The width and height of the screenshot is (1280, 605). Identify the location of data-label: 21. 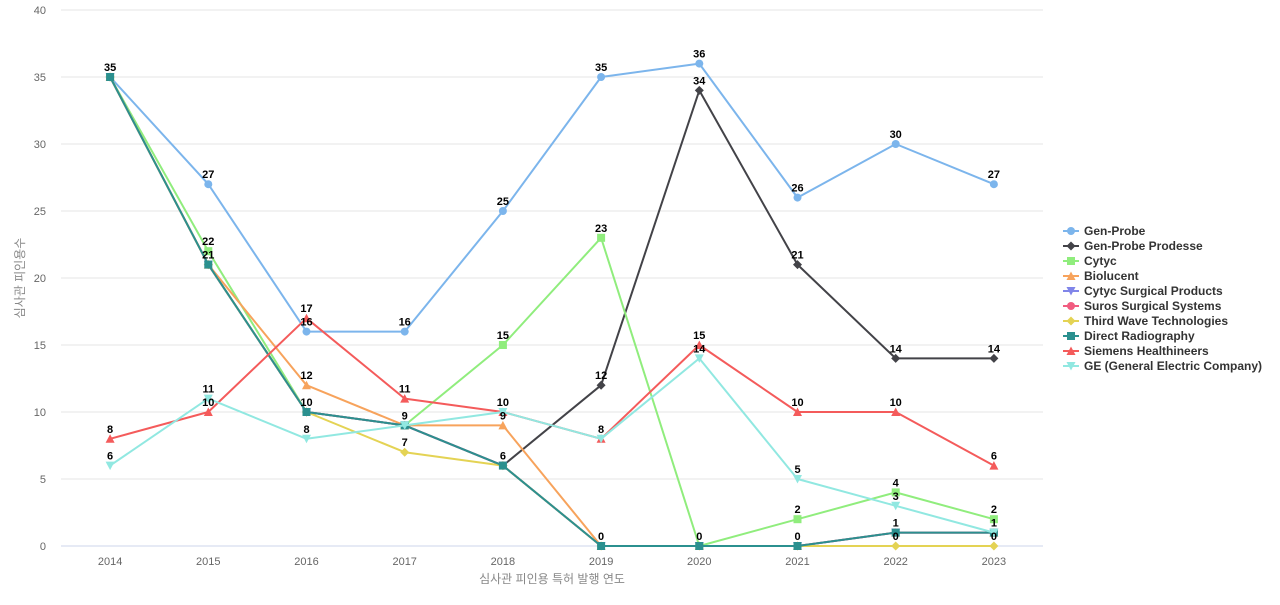
(208, 256).